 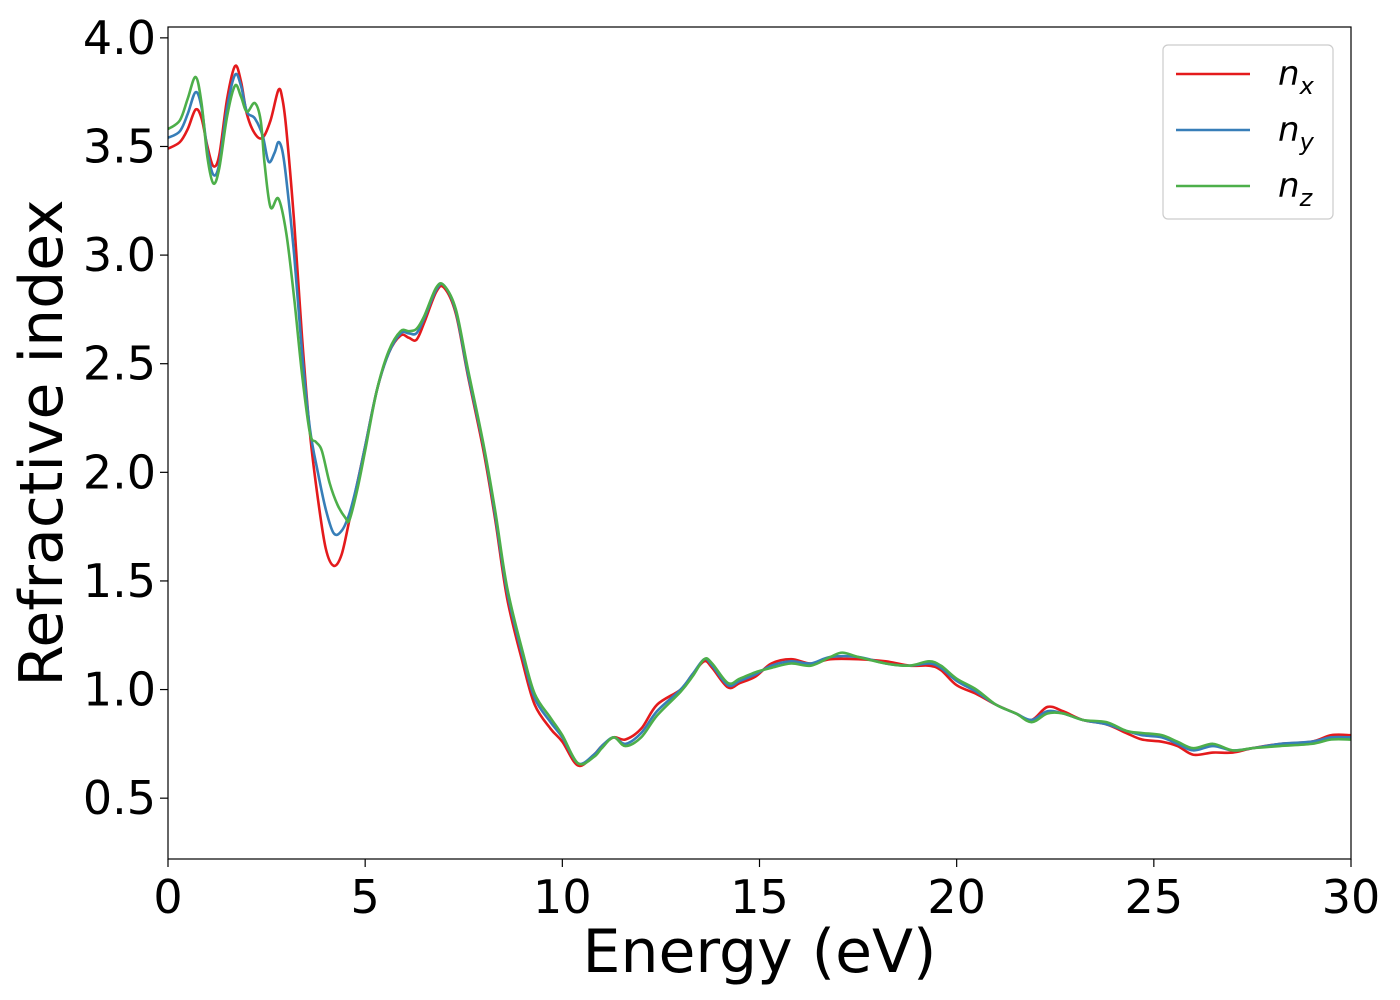 I want to click on x-tick-label: 0, so click(x=167, y=897).